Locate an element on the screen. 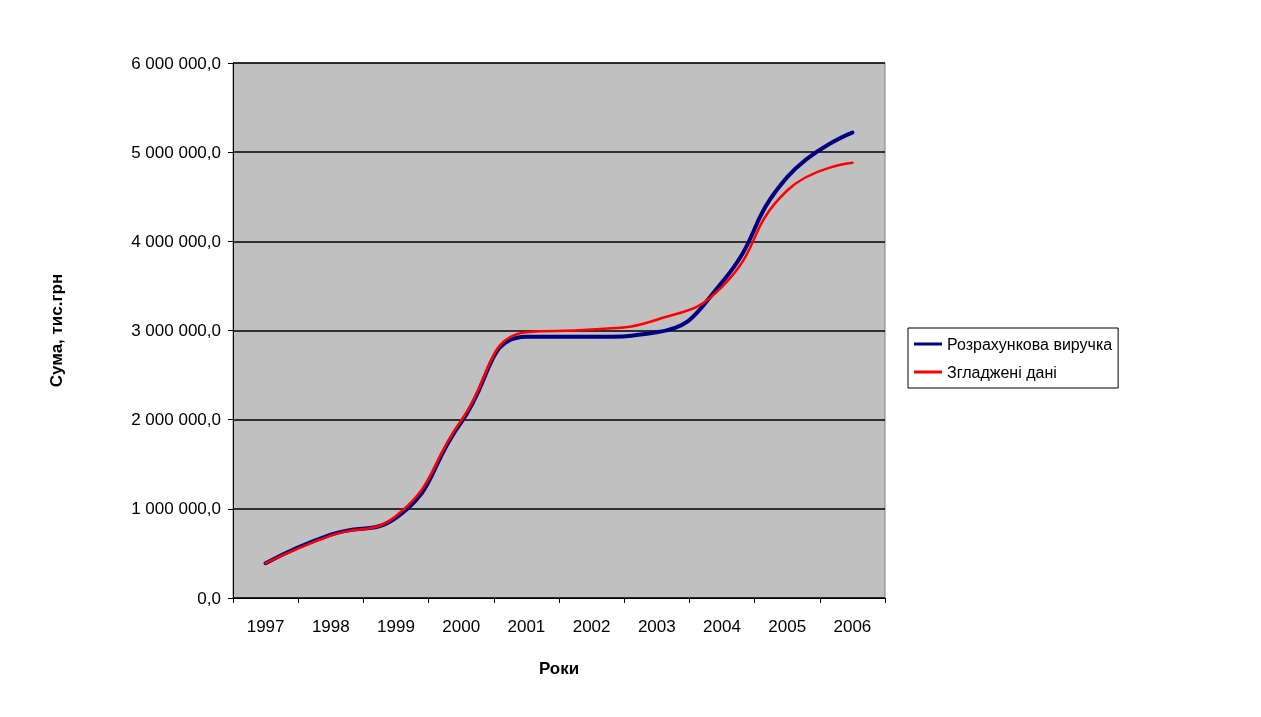  x-axis-title: Роки is located at coordinates (559, 668).